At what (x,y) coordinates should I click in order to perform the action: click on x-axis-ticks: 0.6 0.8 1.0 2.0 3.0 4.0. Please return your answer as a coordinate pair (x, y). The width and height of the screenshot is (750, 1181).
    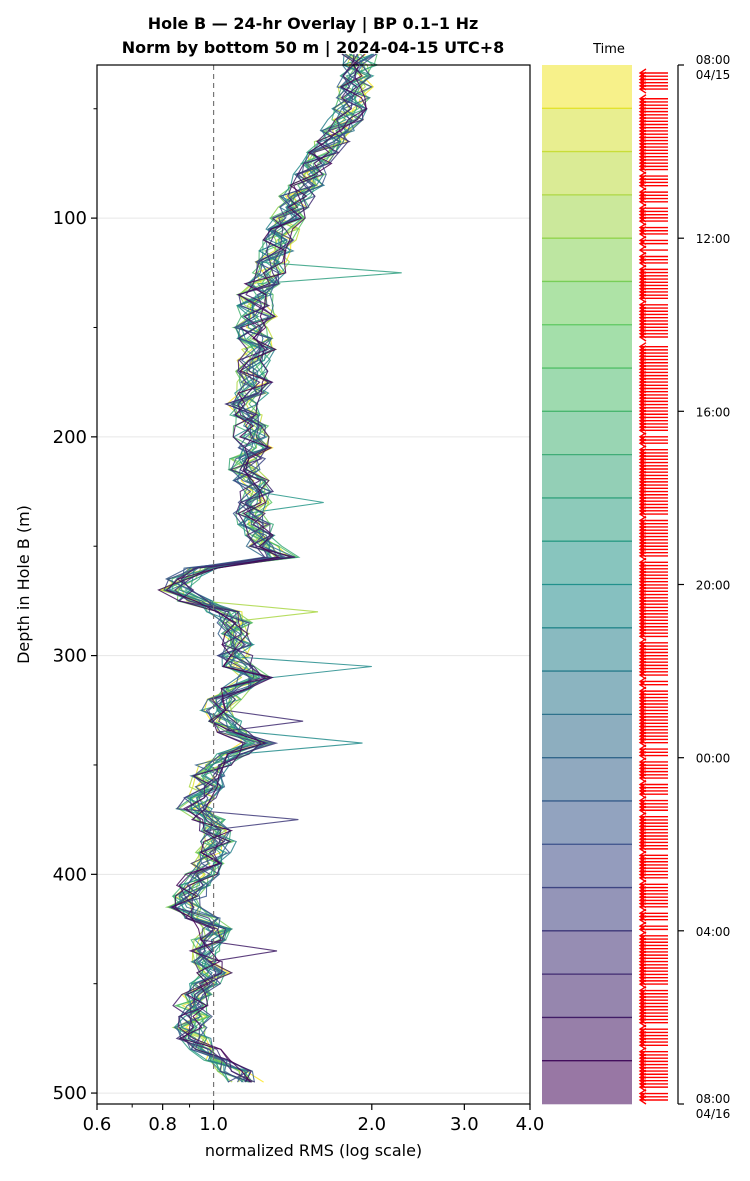
    Looking at the image, I should click on (314, 1119).